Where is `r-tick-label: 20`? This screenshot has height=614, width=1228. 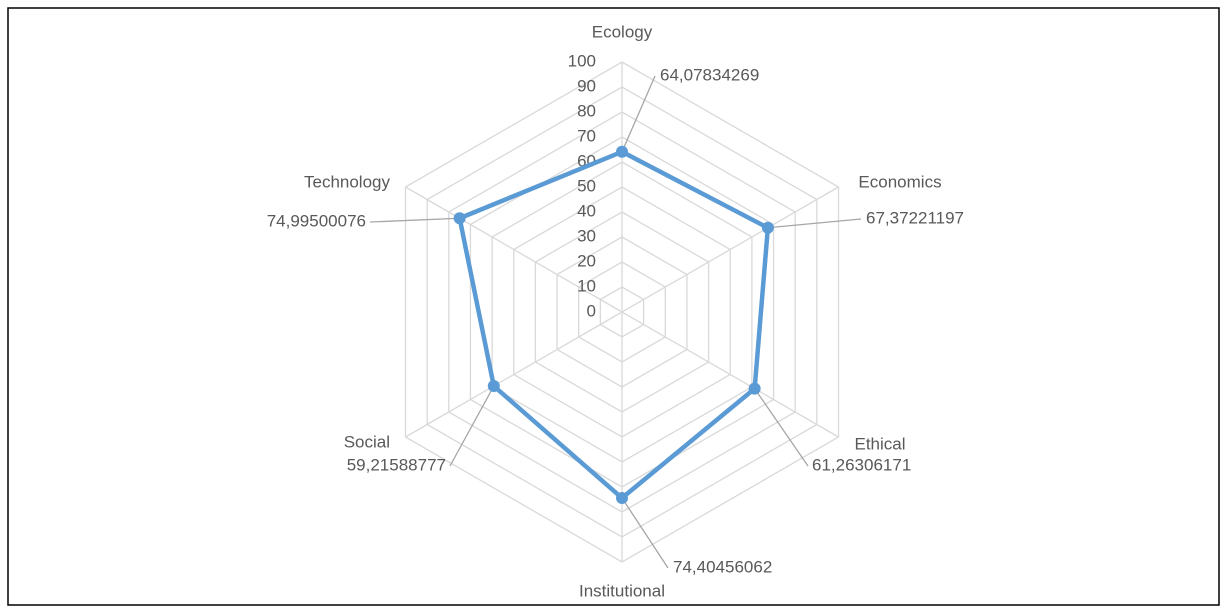
r-tick-label: 20 is located at coordinates (586, 260).